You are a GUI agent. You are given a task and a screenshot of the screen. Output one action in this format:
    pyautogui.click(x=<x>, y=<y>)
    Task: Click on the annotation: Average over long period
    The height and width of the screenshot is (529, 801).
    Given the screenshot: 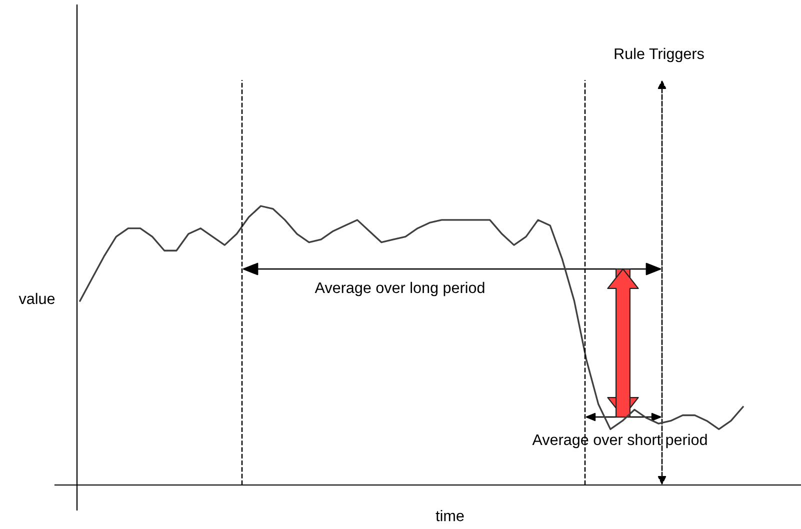 What is the action you would take?
    pyautogui.click(x=399, y=289)
    